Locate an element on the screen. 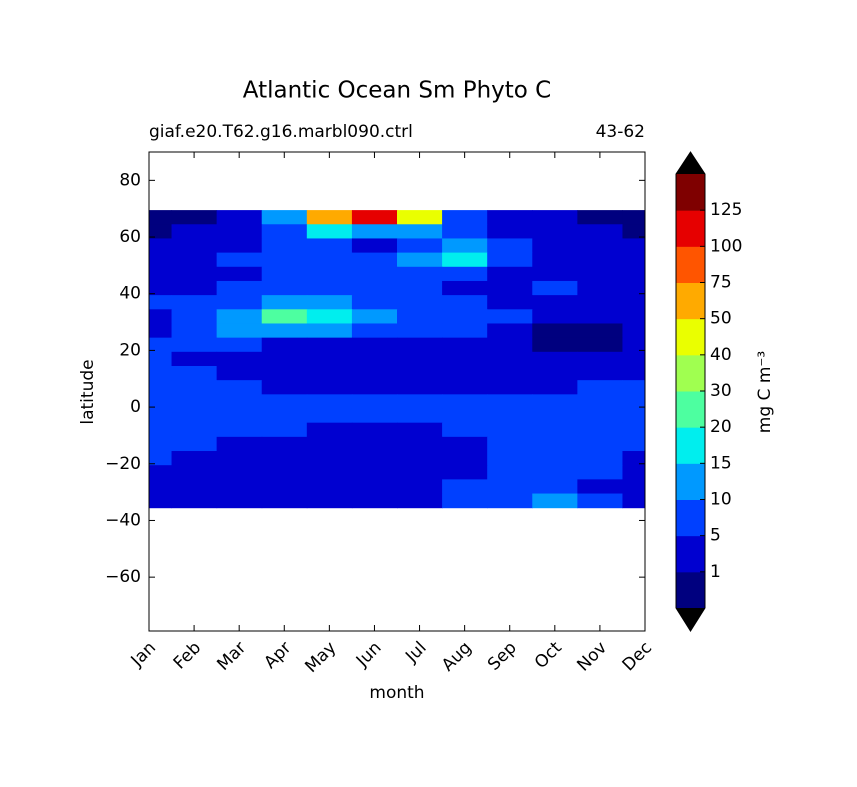 This screenshot has width=857, height=787. y-tick-label: −60 is located at coordinates (123, 577).